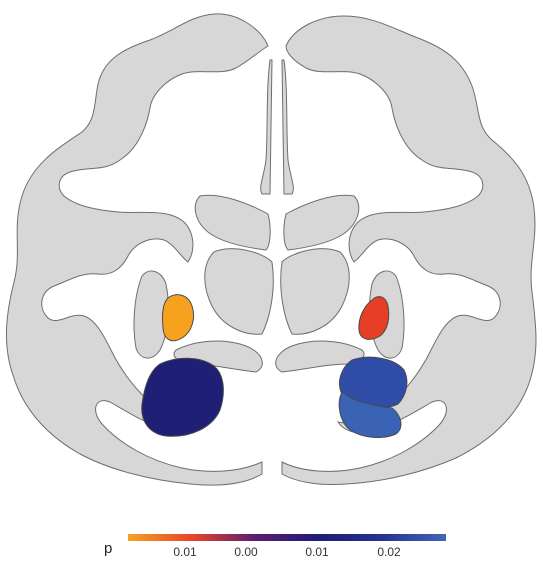  What do you see at coordinates (266, 127) in the screenshot?
I see `left-medial-cortex` at bounding box center [266, 127].